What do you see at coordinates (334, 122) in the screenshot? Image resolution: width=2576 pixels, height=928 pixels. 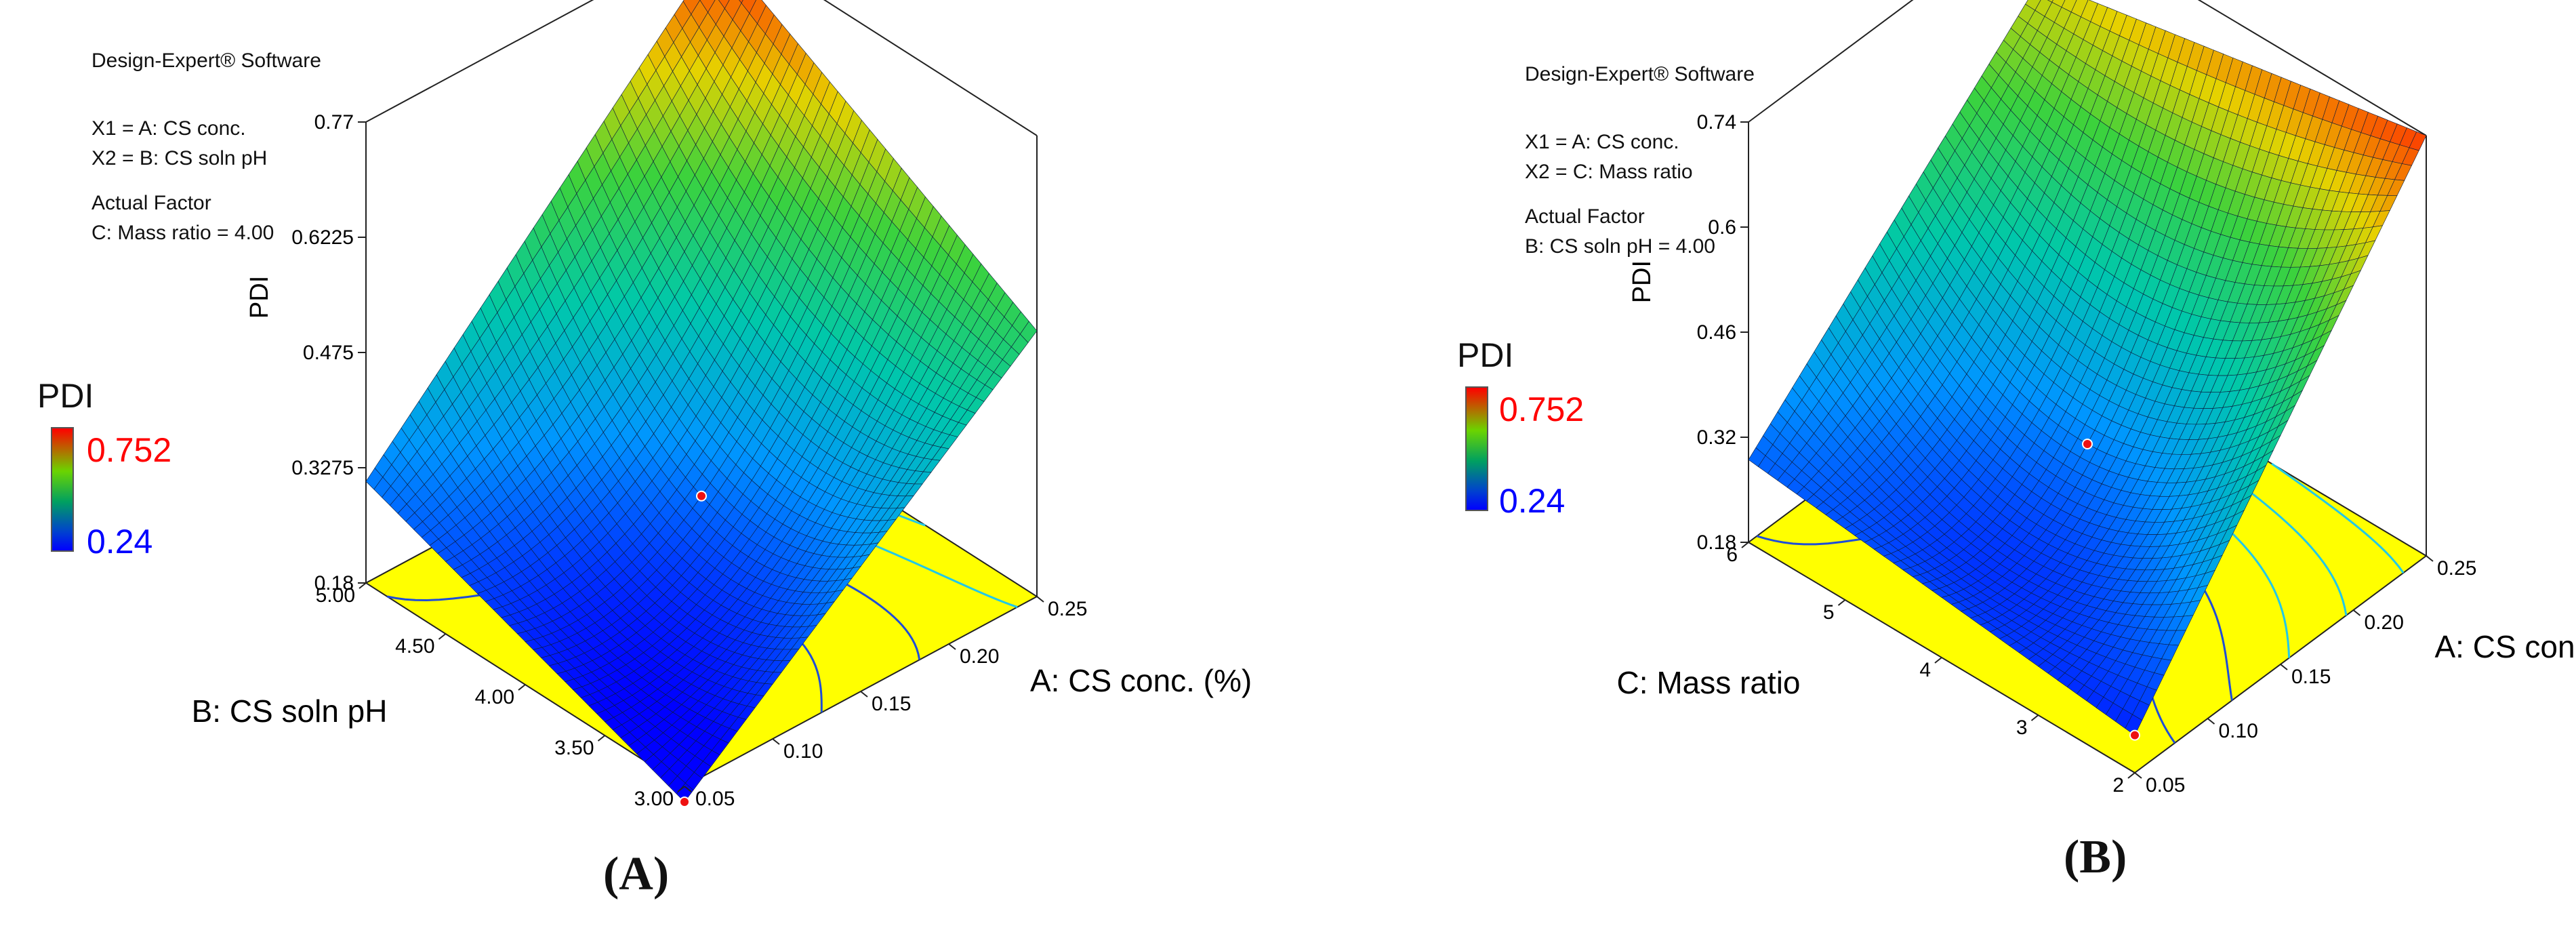 I see `z-tick-label: 0.77` at bounding box center [334, 122].